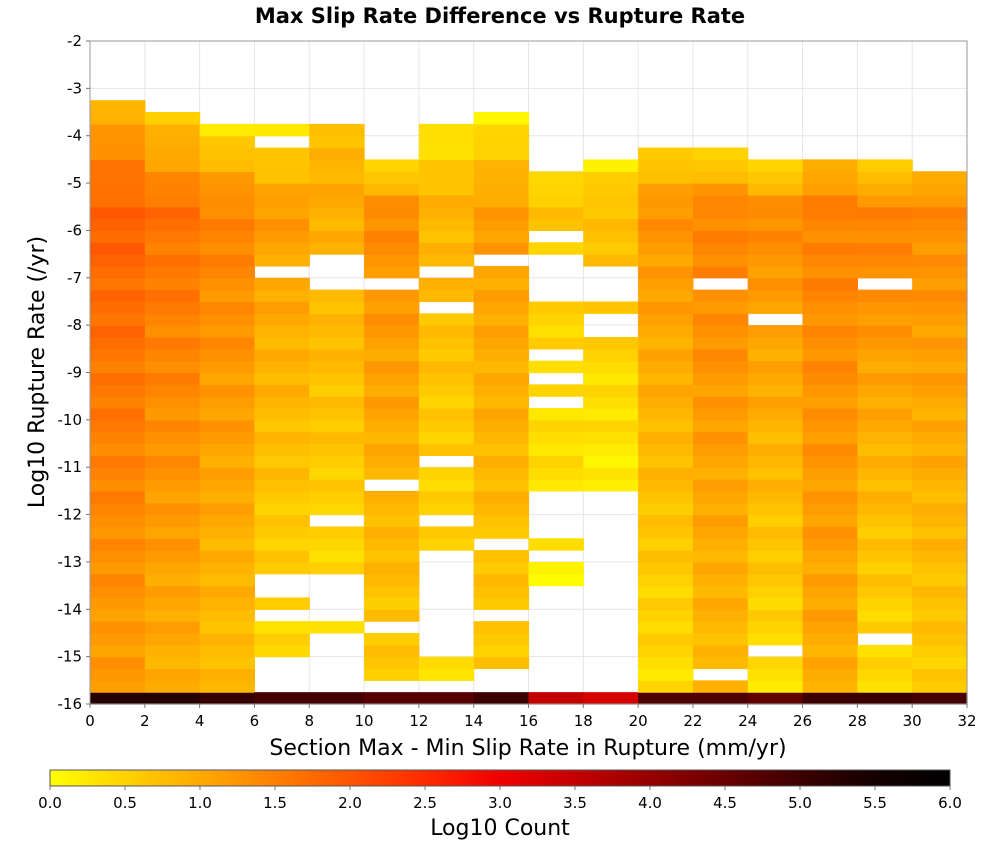 This screenshot has width=1000, height=850. Describe the element at coordinates (200, 721) in the screenshot. I see `x-tick-label: 4` at that location.